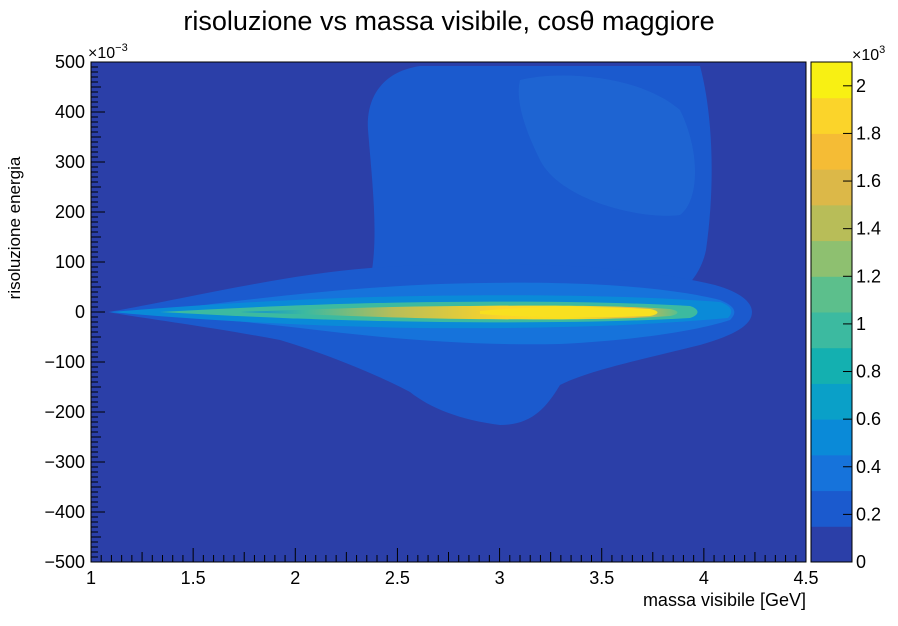  What do you see at coordinates (704, 578) in the screenshot?
I see `x-tick-label: 4` at bounding box center [704, 578].